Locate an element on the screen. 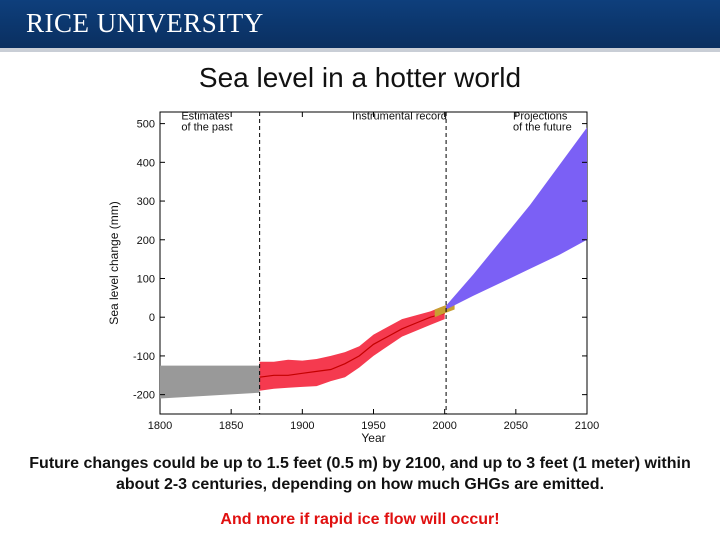  chart-annotation-1: Estimates of the past is located at coordinates (206, 122).